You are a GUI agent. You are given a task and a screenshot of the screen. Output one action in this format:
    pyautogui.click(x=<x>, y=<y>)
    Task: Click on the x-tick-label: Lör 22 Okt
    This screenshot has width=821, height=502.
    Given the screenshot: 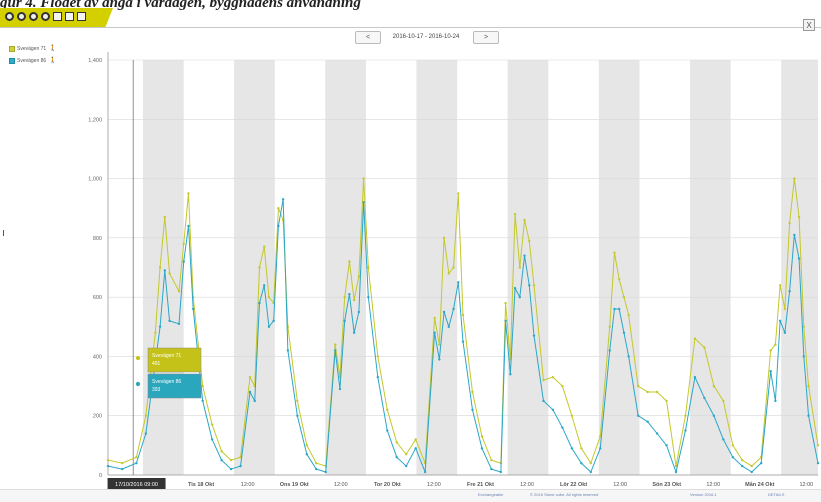 What is the action you would take?
    pyautogui.click(x=573, y=485)
    